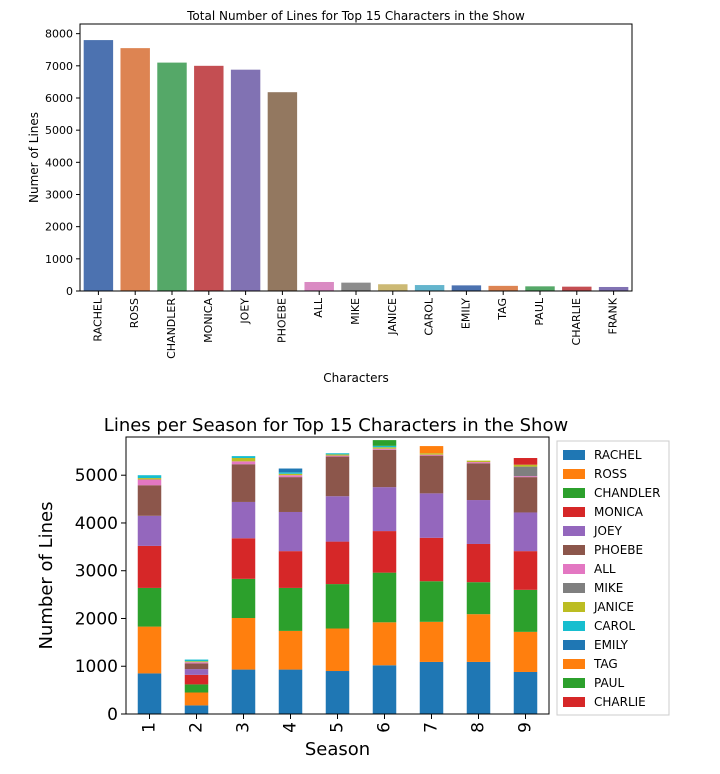  I want to click on chart2-x-label: Season, so click(337, 749).